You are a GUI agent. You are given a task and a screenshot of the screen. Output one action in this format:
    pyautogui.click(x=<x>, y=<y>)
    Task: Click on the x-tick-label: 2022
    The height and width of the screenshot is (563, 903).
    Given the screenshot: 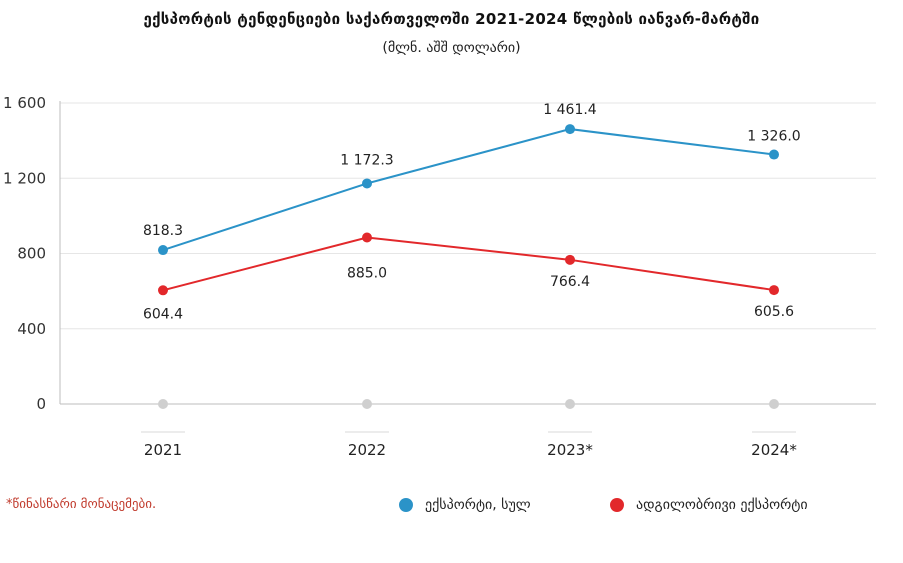 What is the action you would take?
    pyautogui.click(x=367, y=450)
    